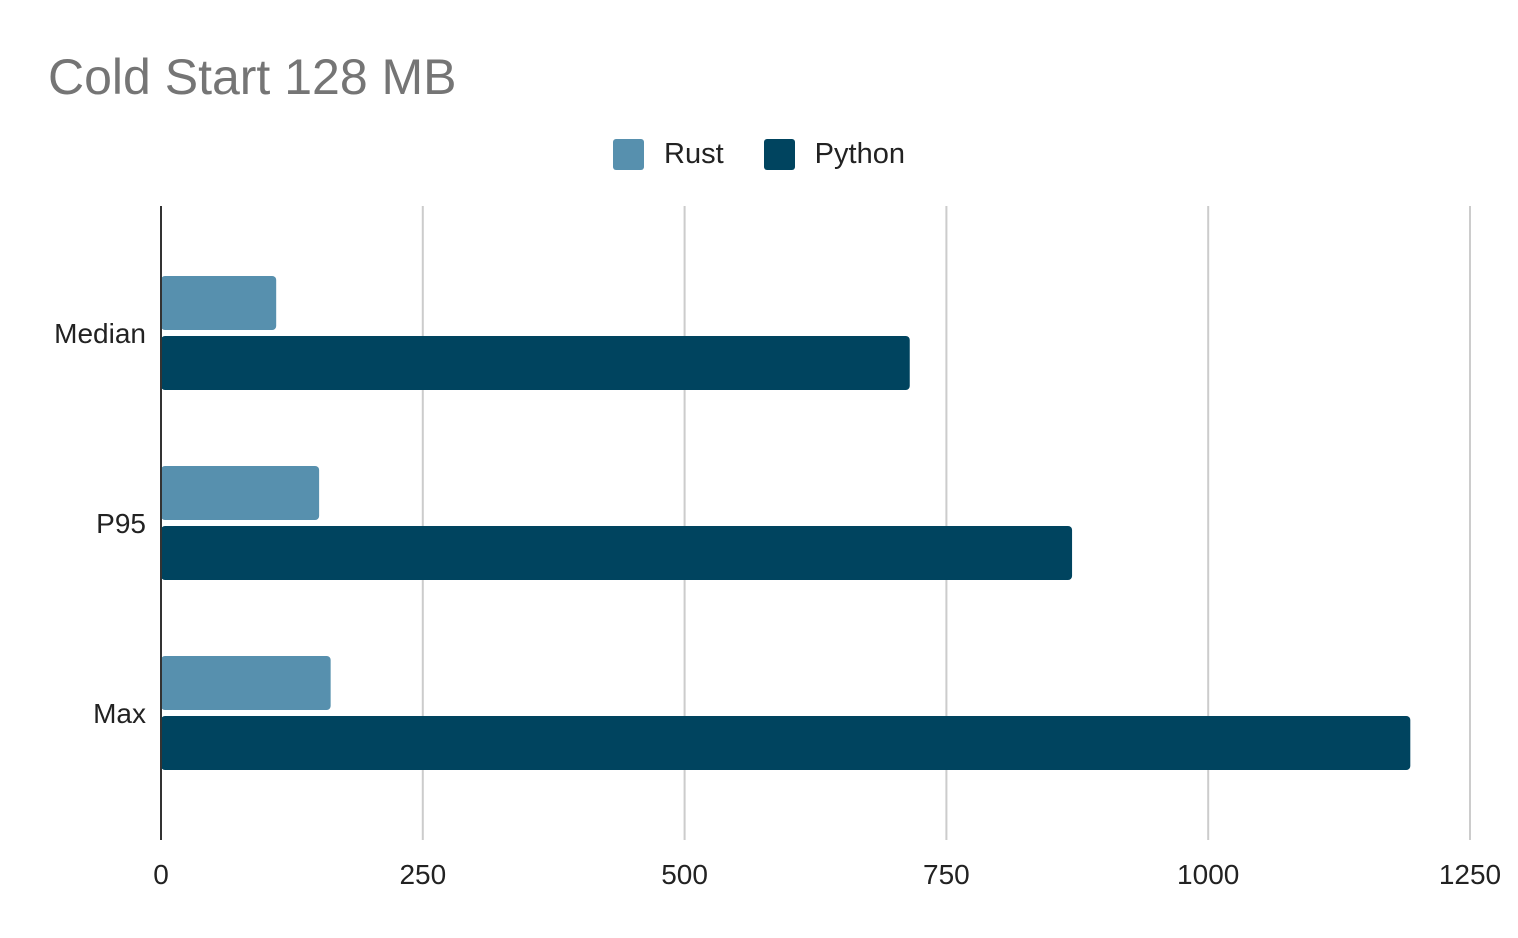 Image resolution: width=1518 pixels, height=938 pixels. Describe the element at coordinates (252, 77) in the screenshot. I see `chart-title: Cold Start 128 MB` at that location.